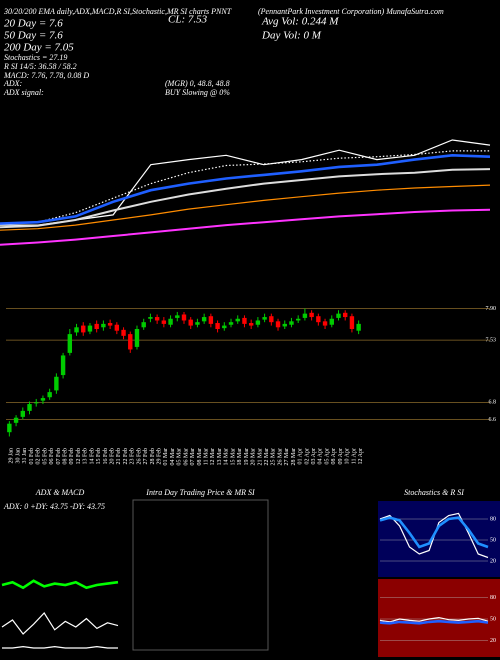  What do you see at coordinates (348, 456) in the screenshot?
I see `x-tick-label: 10 Apr` at bounding box center [348, 456].